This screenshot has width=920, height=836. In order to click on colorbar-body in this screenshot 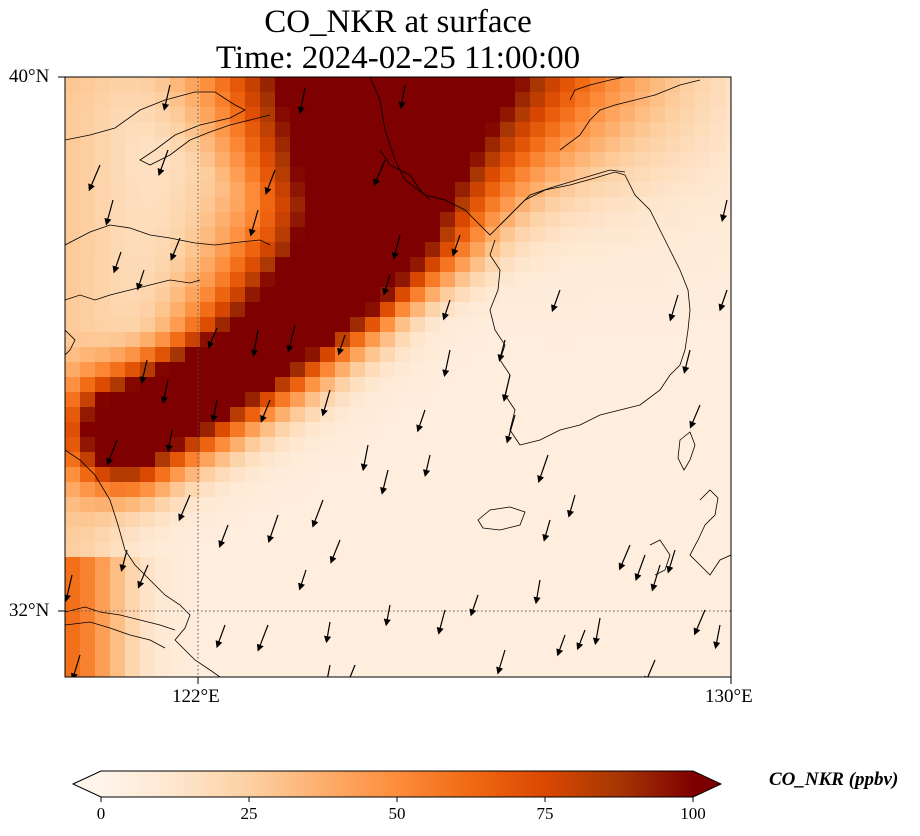, I will do `click(397, 784)`.